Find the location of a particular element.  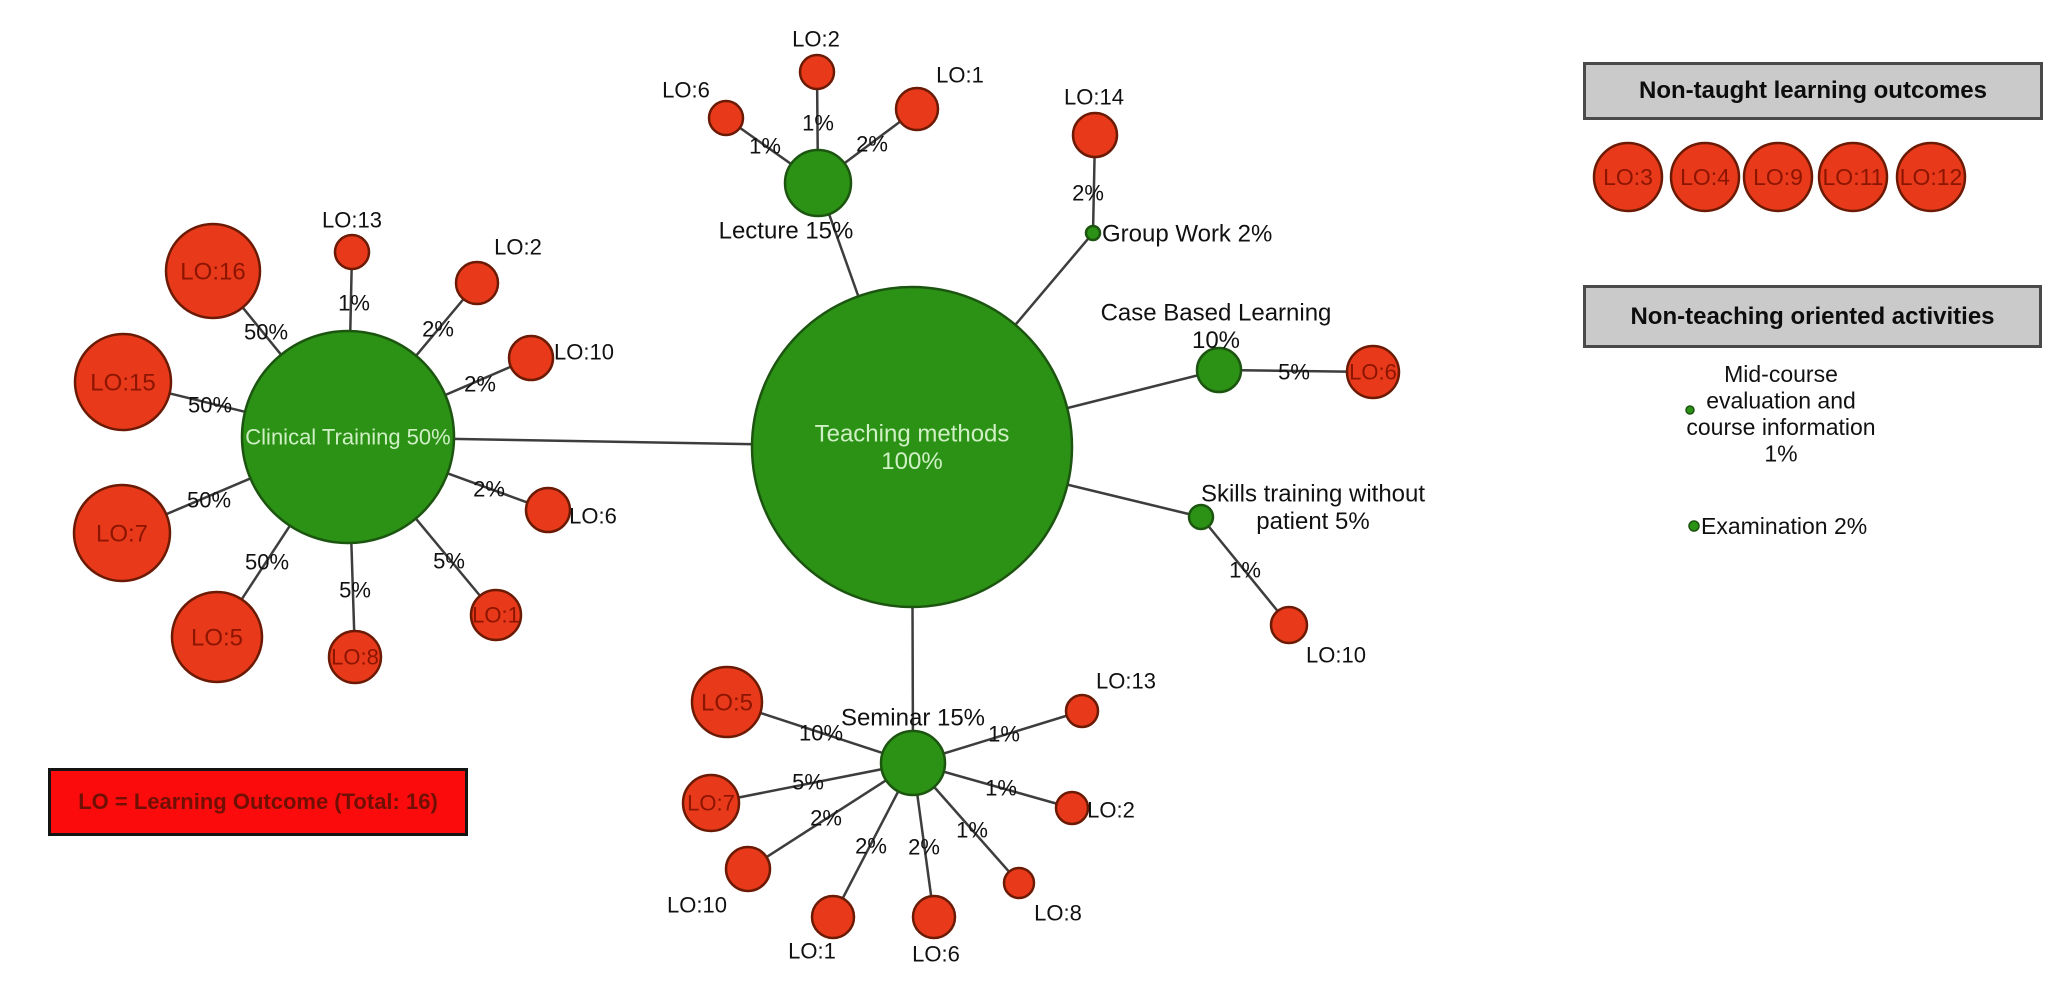

edge-label-seminar-sm5: 10% is located at coordinates (821, 733).